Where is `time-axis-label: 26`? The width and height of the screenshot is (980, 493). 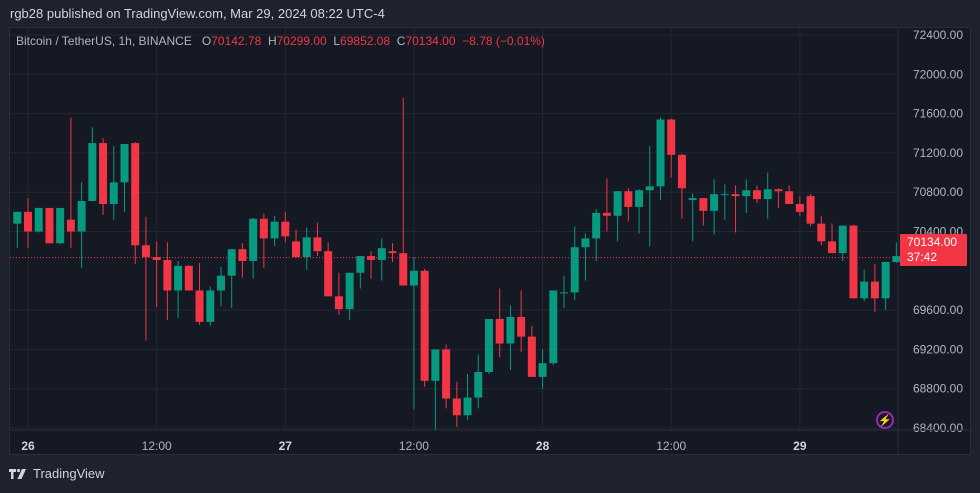 time-axis-label: 26 is located at coordinates (28, 446).